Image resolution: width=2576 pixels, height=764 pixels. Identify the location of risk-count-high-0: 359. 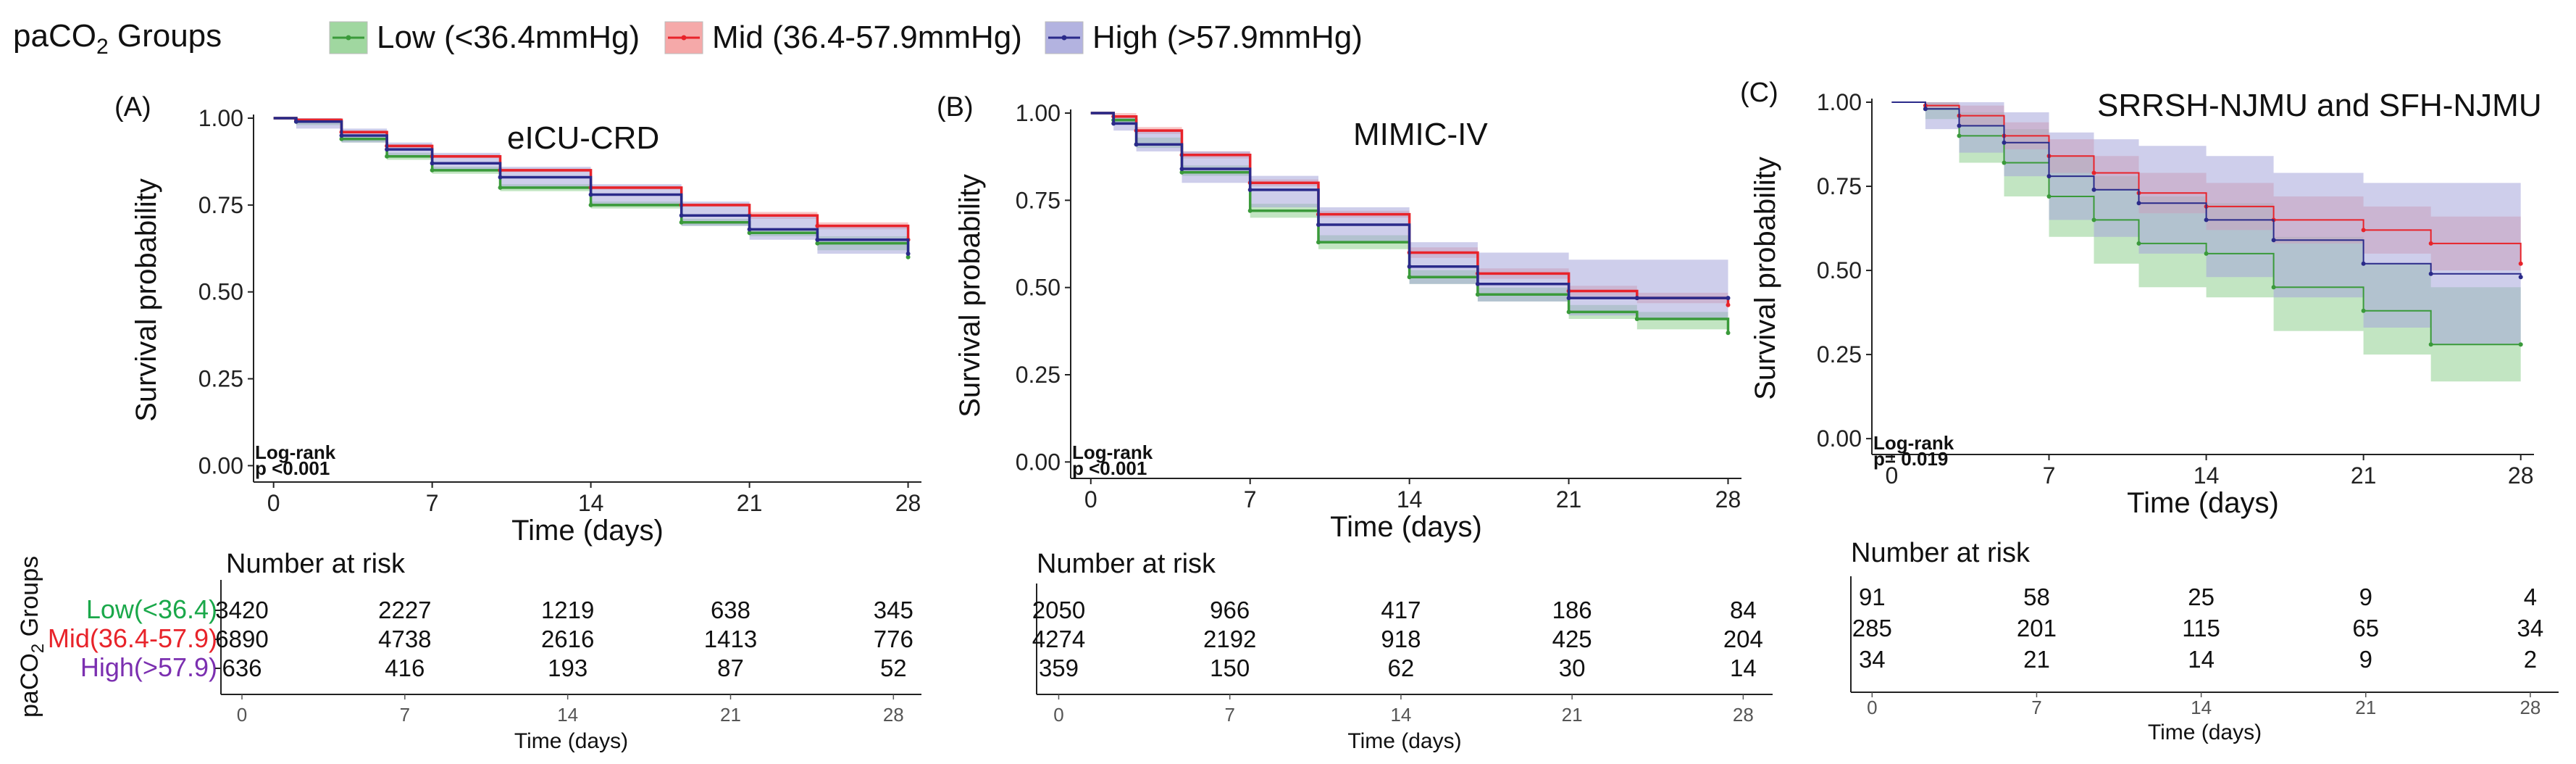
(1059, 668).